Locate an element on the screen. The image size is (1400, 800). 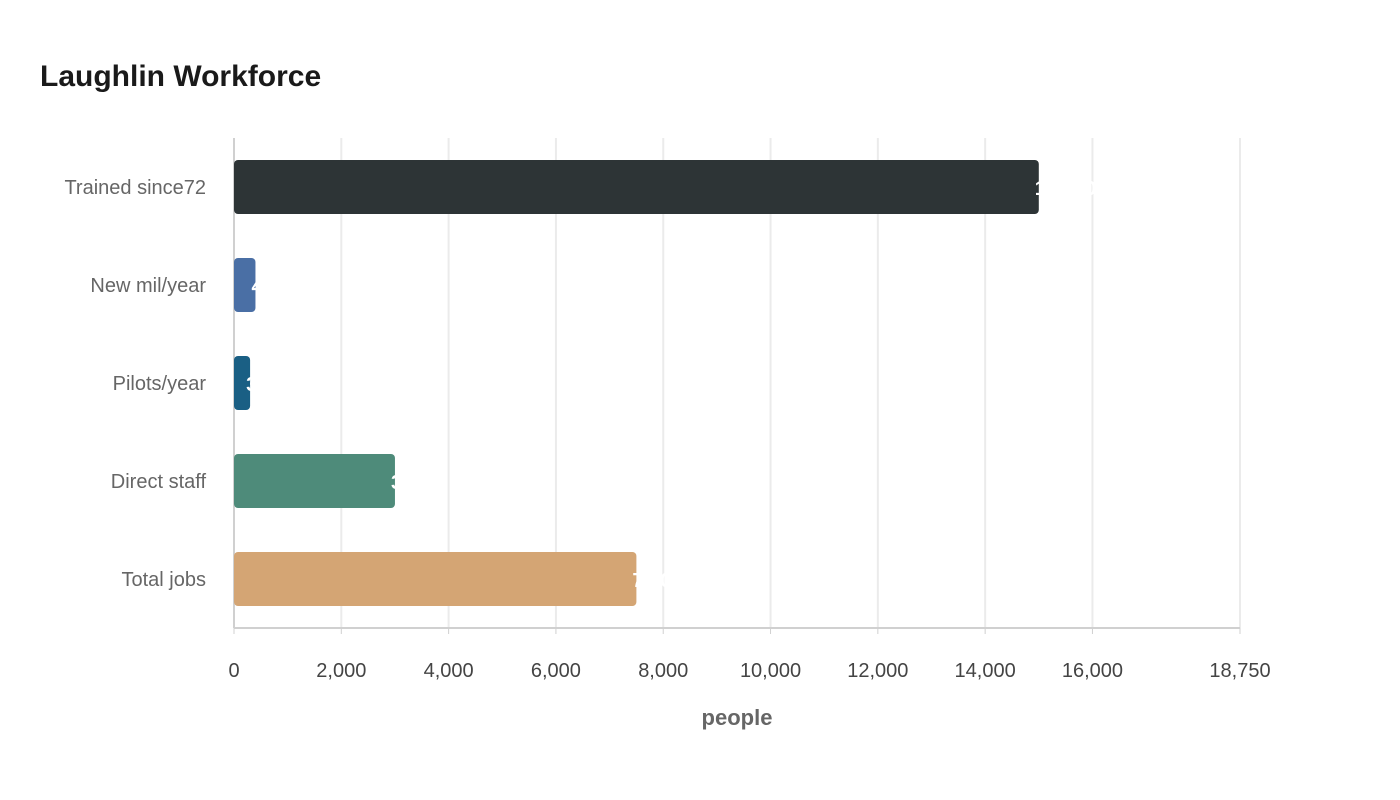
y-tick-label: Total jobs is located at coordinates (164, 580).